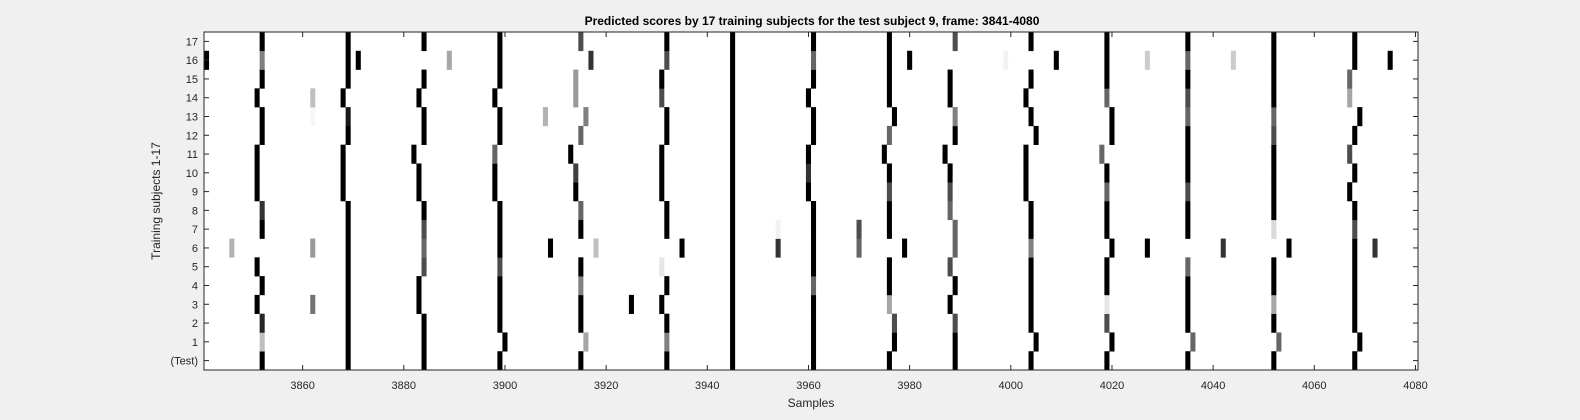  What do you see at coordinates (909, 386) in the screenshot?
I see `x-tick-label: 3980` at bounding box center [909, 386].